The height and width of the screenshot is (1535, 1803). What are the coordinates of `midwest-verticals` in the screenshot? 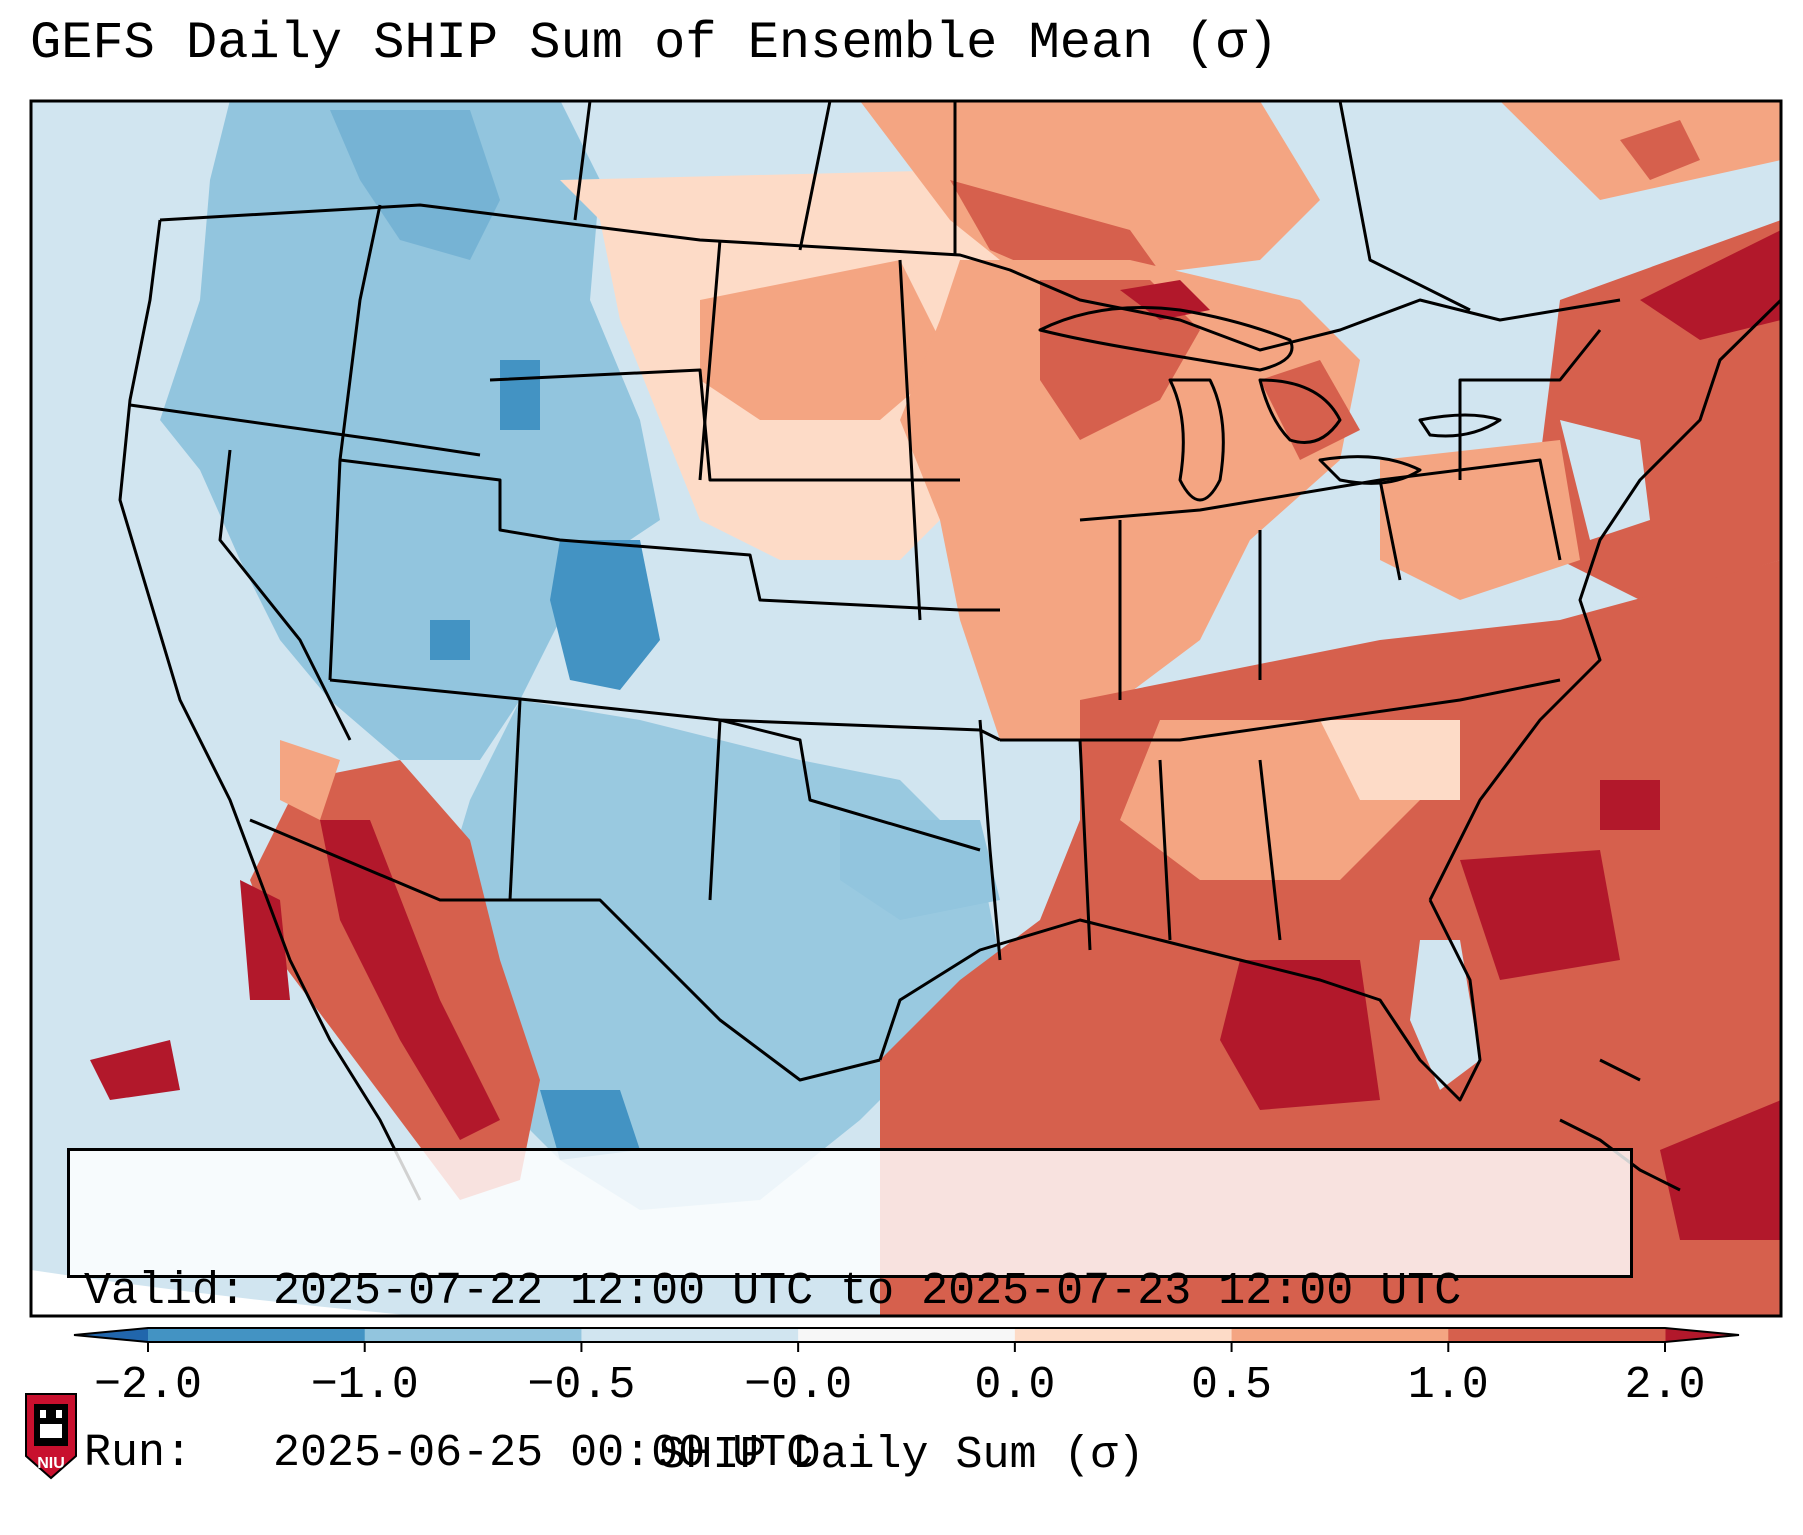 It's located at (1260, 589).